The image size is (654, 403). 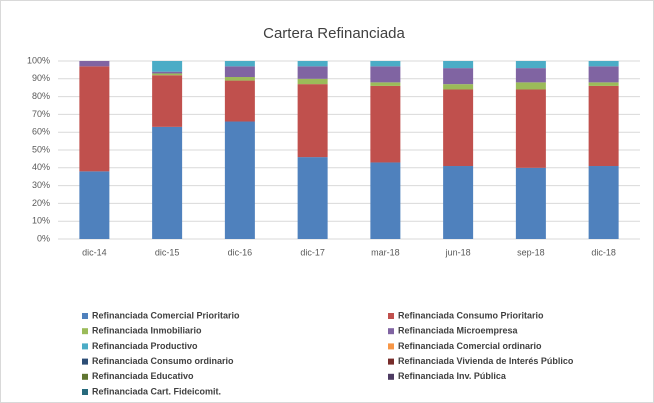 I want to click on chart-title: Cartera Refinanciada, so click(x=334, y=33).